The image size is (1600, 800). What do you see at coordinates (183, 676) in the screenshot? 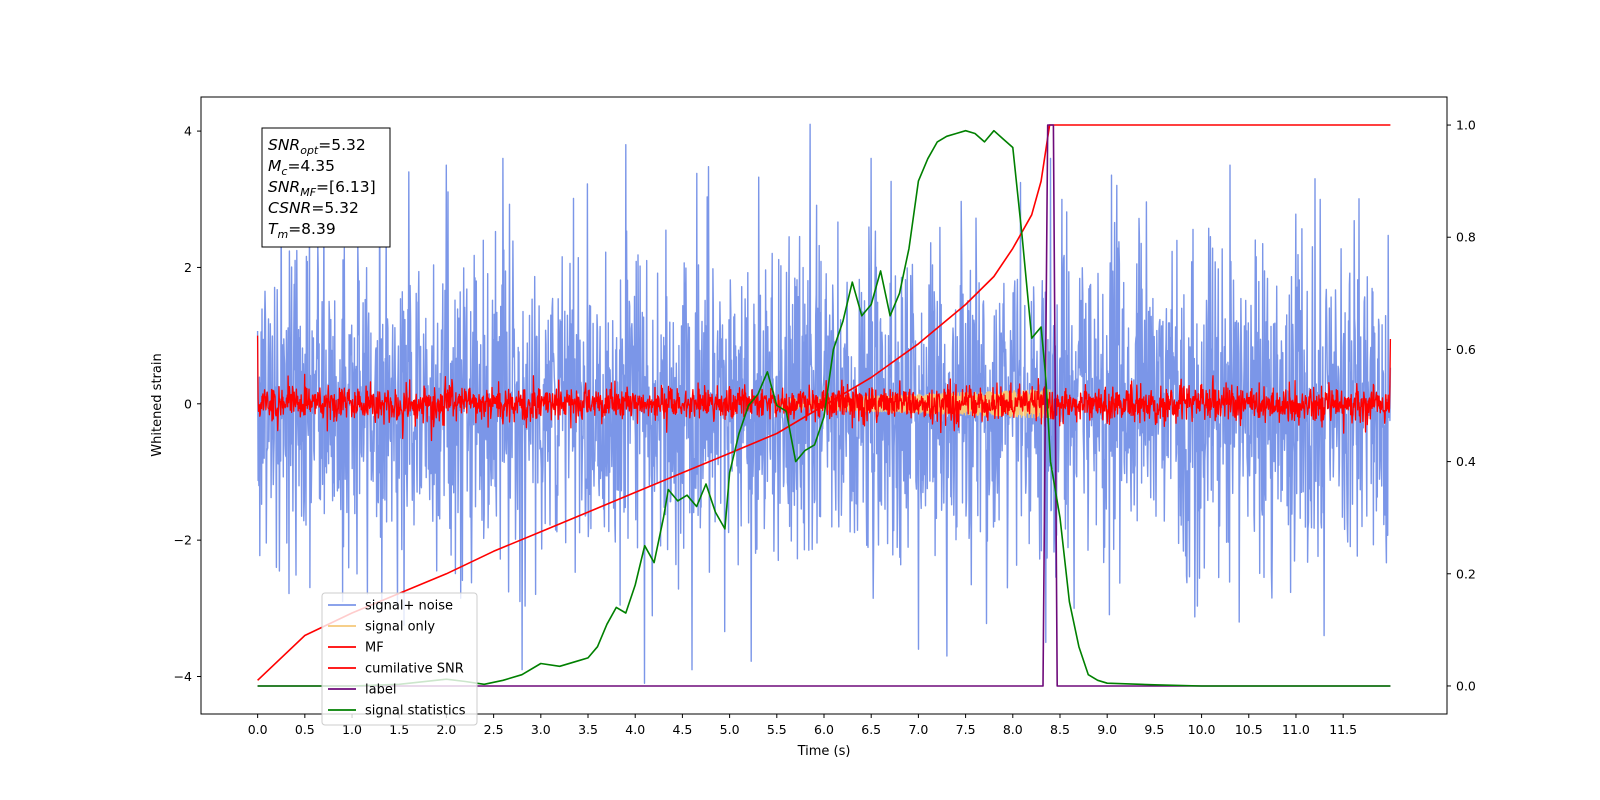
I see `y-tick-label: −4` at bounding box center [183, 676].